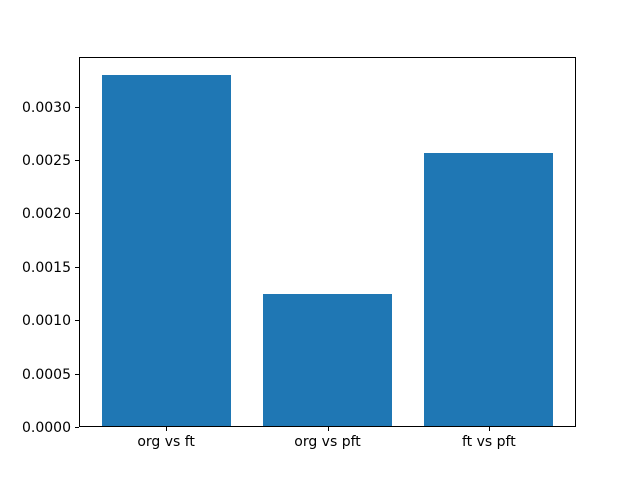  I want to click on bar-org-vs-ft, so click(166, 250).